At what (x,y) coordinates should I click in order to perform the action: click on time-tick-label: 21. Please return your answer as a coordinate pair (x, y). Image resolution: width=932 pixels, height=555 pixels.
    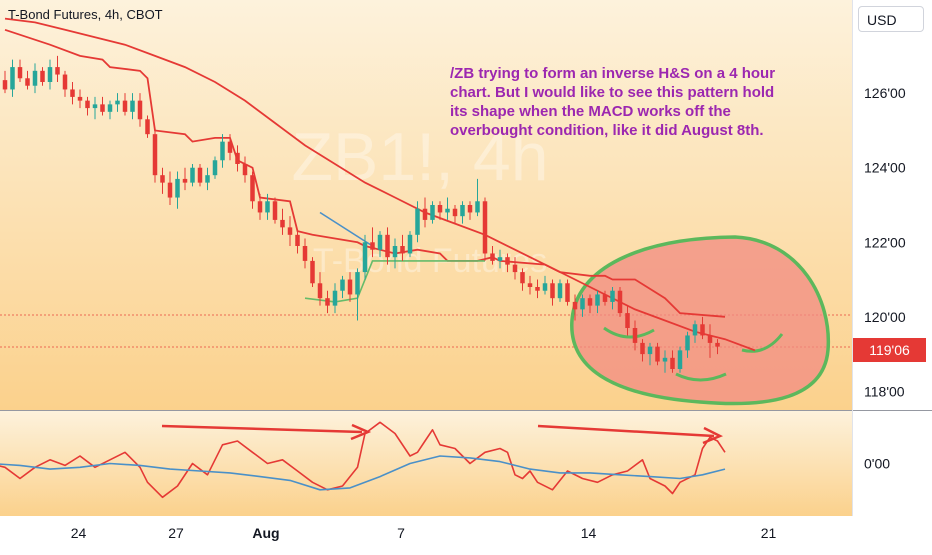
    Looking at the image, I should click on (769, 533).